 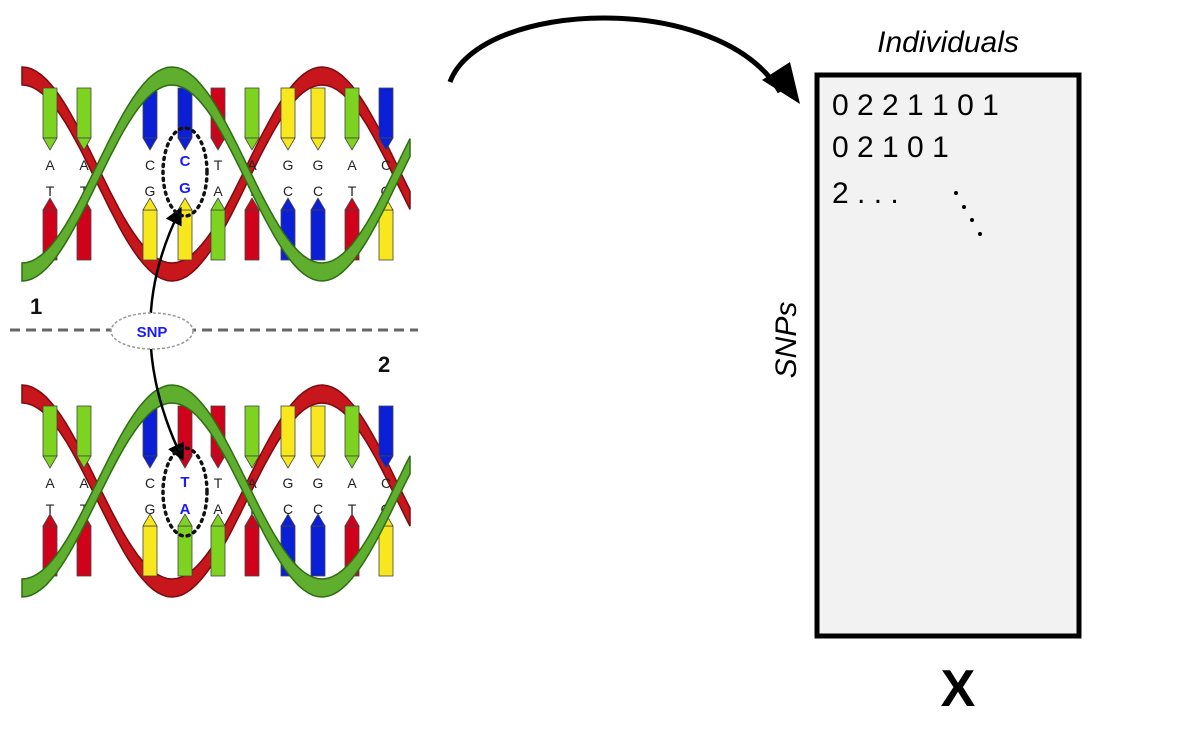 I want to click on transform-arrow-head, so click(x=781, y=83).